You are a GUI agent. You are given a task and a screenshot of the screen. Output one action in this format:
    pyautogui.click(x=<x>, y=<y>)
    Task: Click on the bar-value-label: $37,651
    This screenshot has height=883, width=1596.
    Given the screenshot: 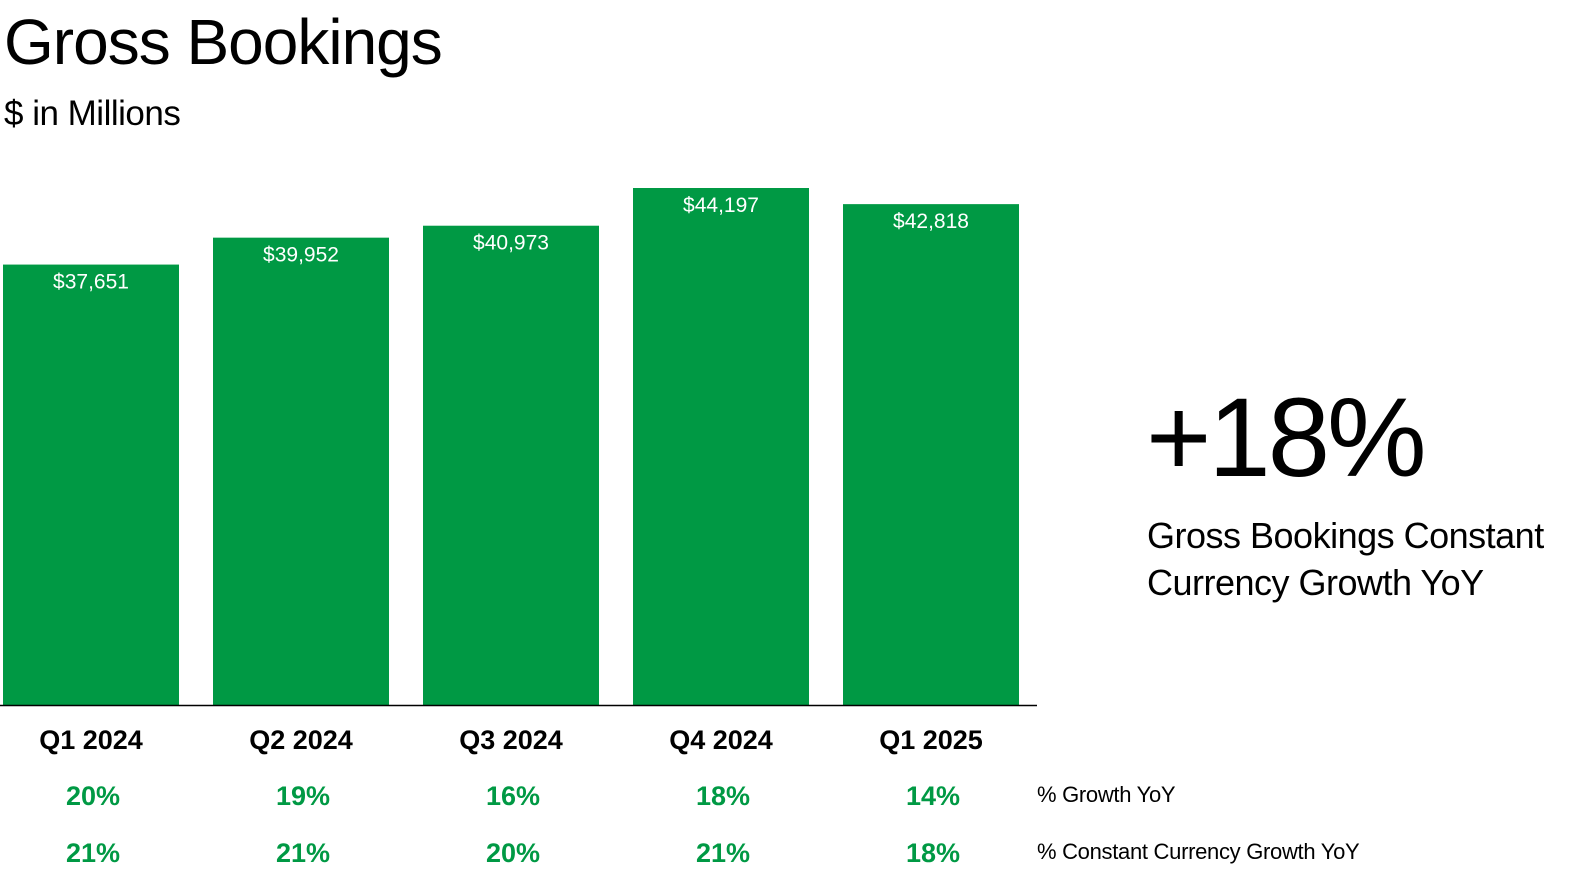 What is the action you would take?
    pyautogui.click(x=91, y=282)
    